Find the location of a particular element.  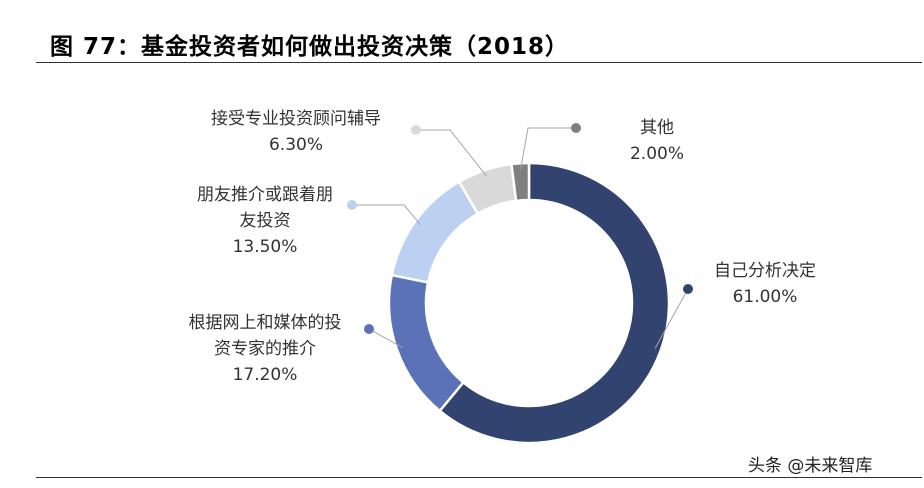

slice-value-1: 17.20% is located at coordinates (265, 375).